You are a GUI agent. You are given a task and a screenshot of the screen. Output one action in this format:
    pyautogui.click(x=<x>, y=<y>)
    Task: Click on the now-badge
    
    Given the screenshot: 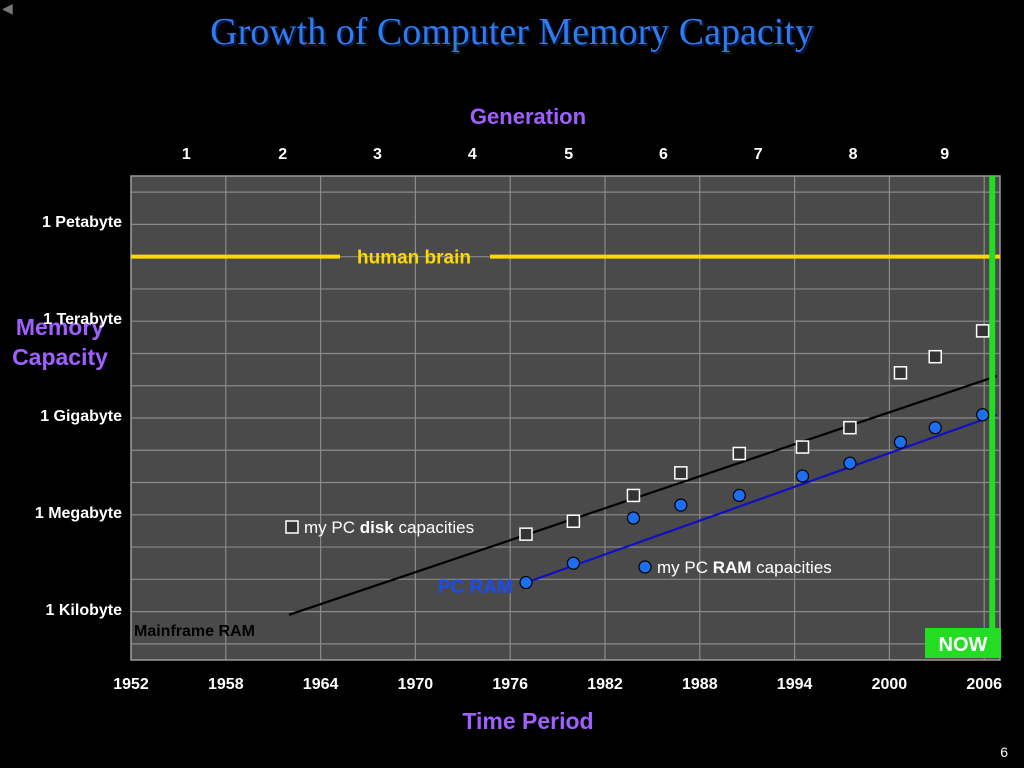 What is the action you would take?
    pyautogui.click(x=963, y=643)
    